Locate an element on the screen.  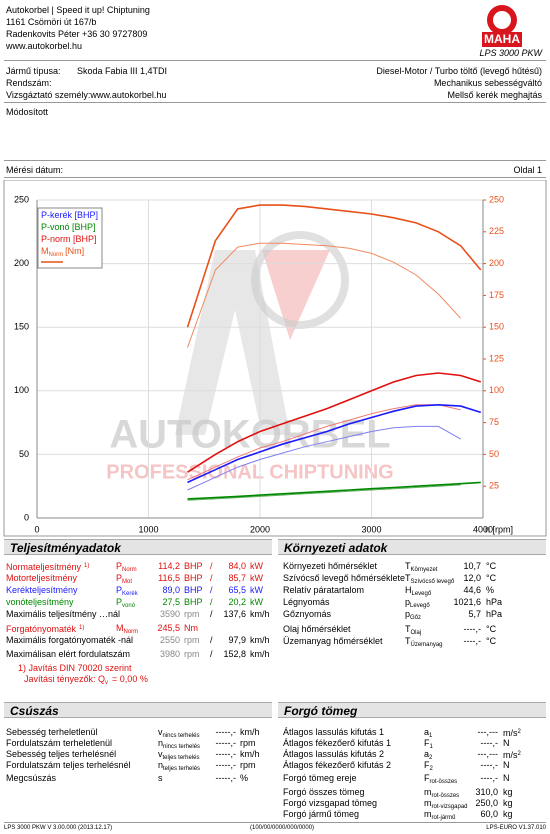
section-title: Csúszás is located at coordinates (138, 710).